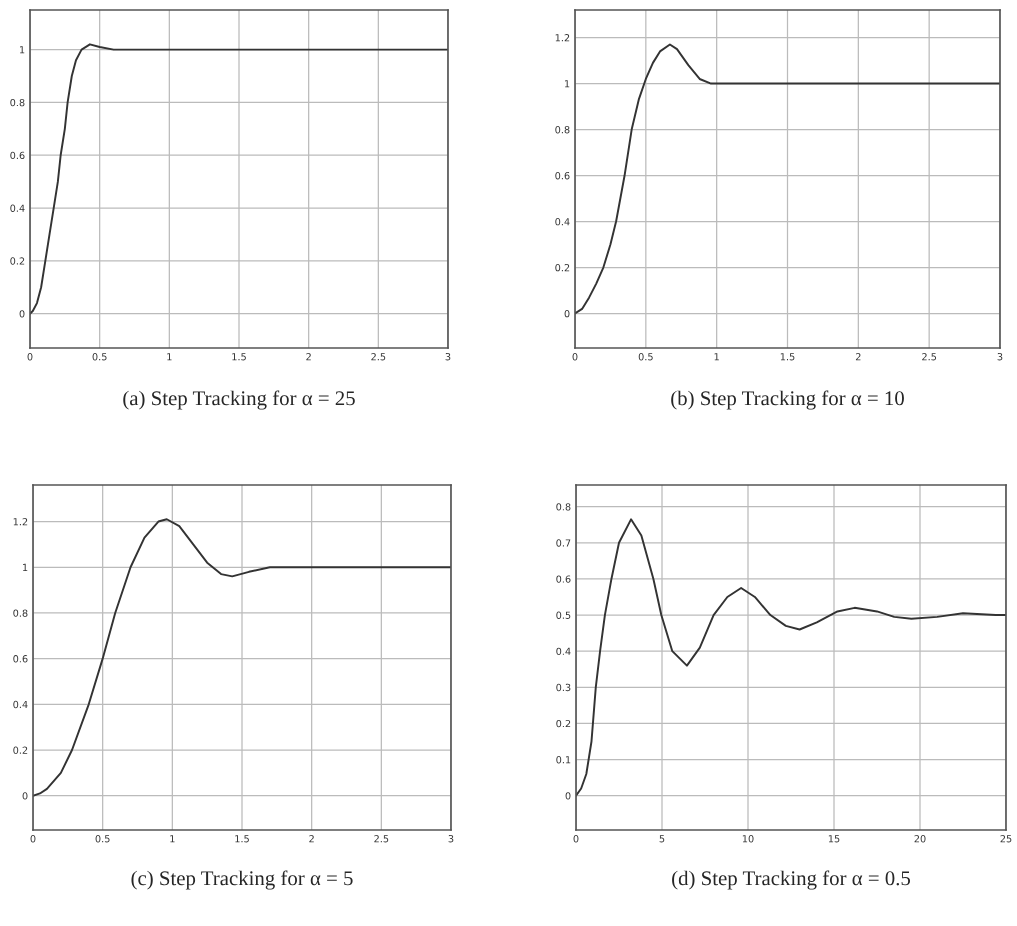 This screenshot has width=1017, height=926. What do you see at coordinates (748, 839) in the screenshot?
I see `x-tick-label: 10` at bounding box center [748, 839].